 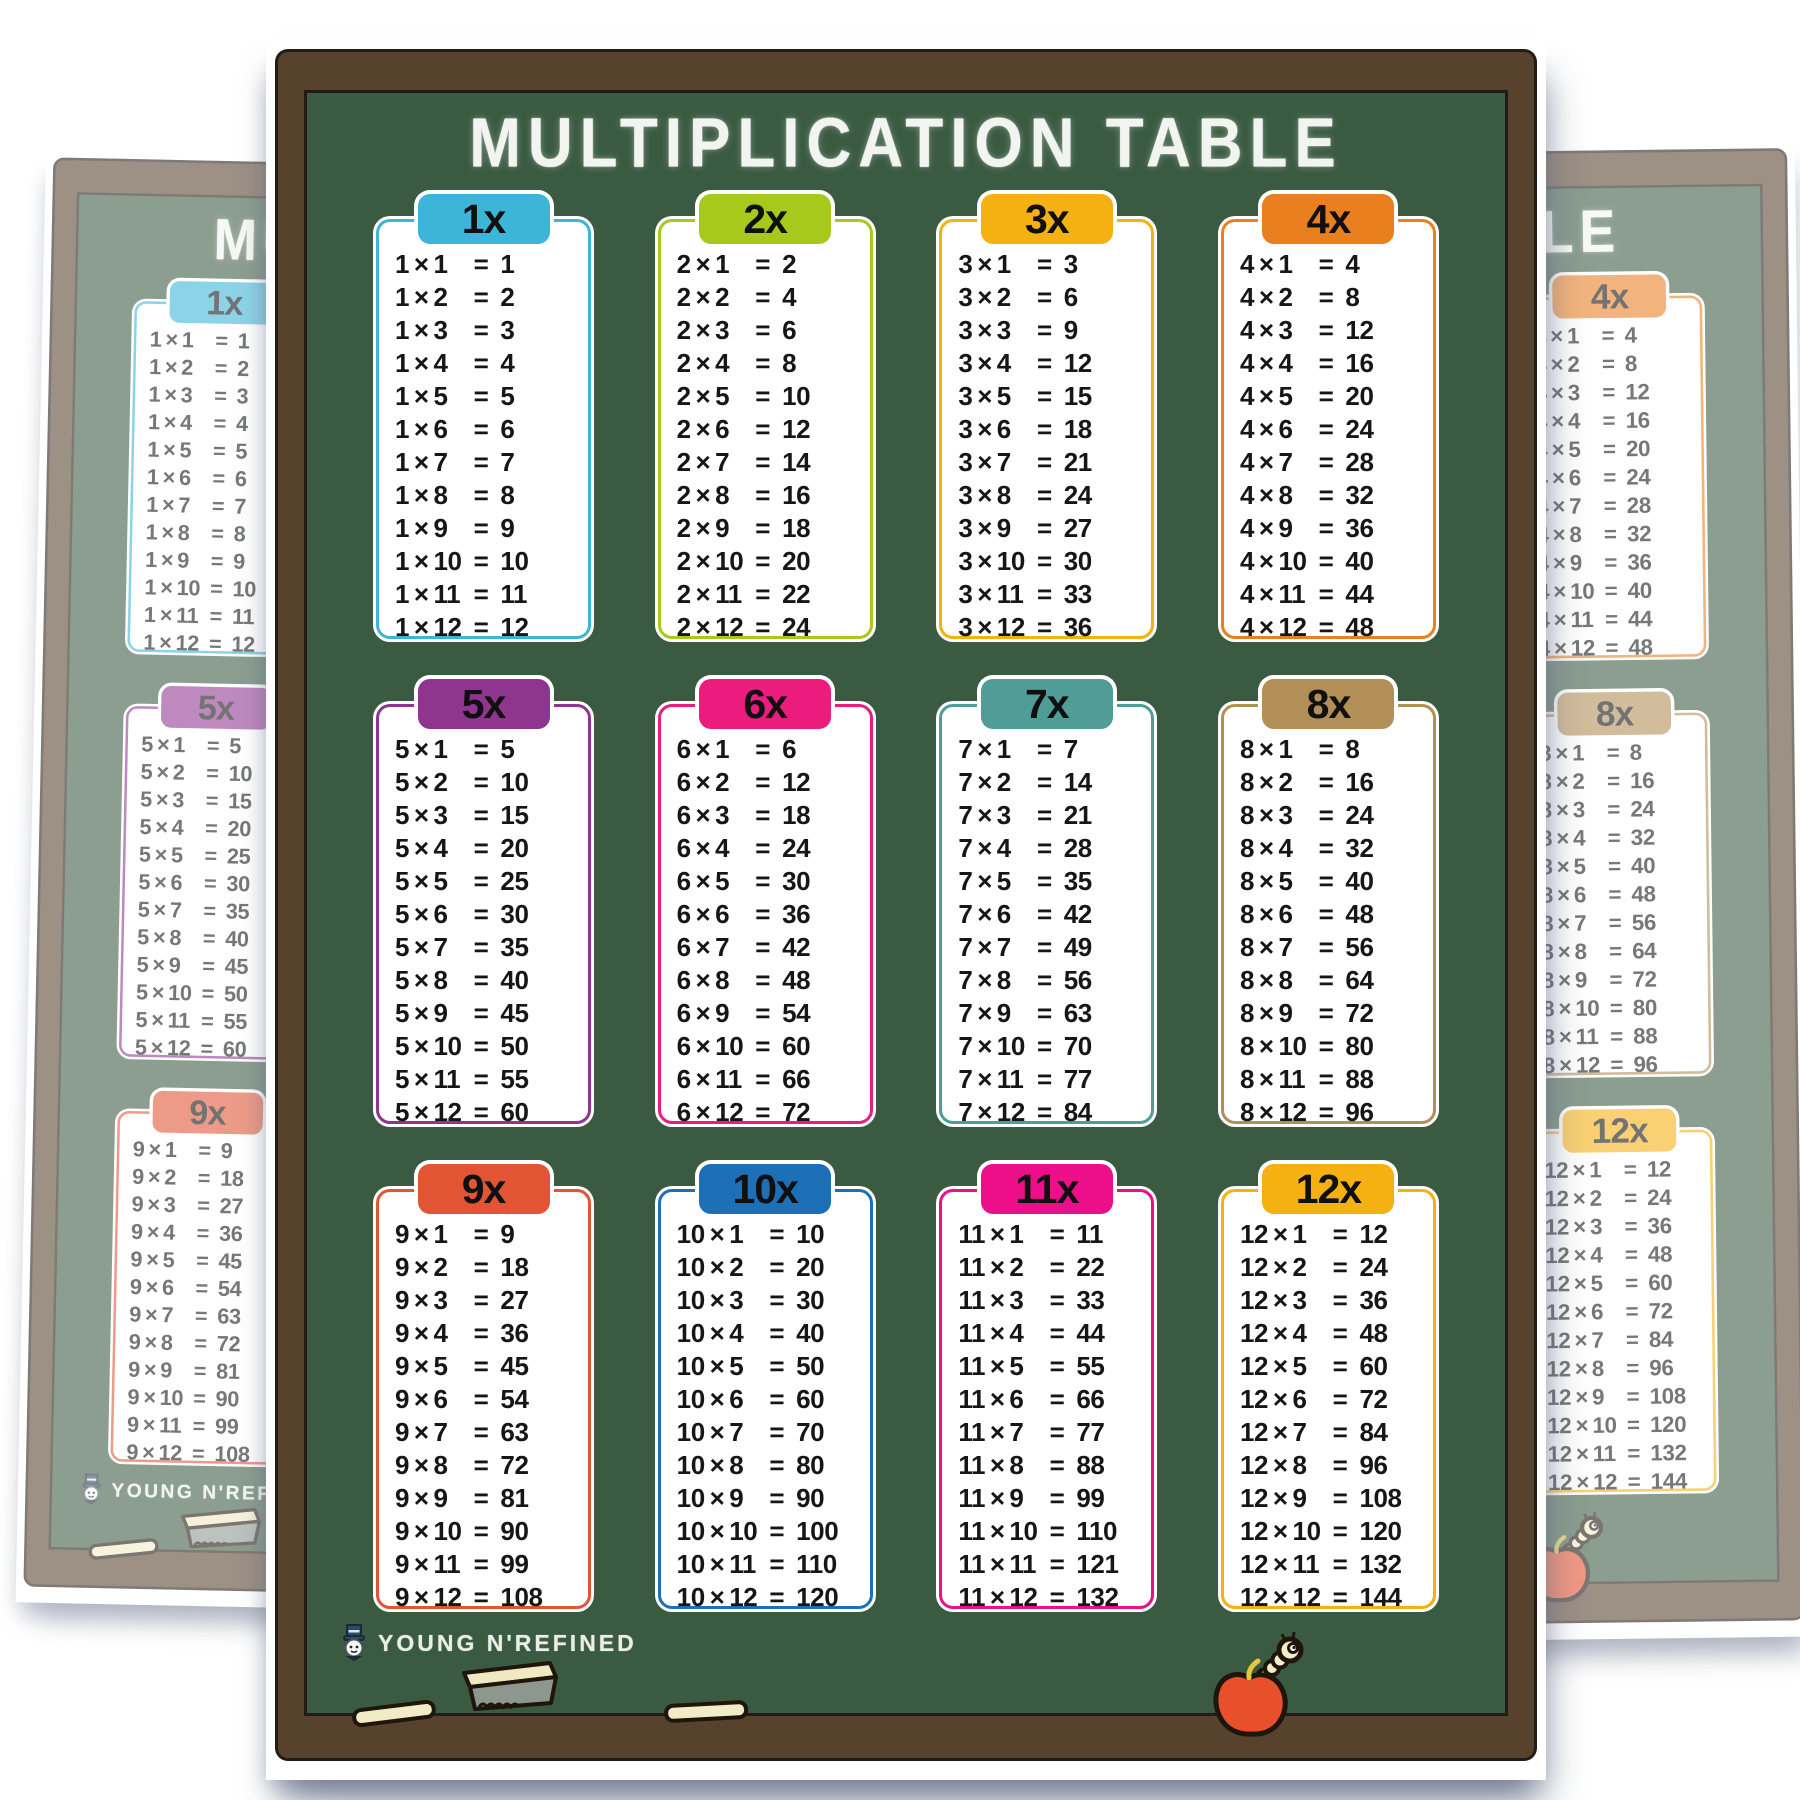 I want to click on row-value: 66, so click(x=1090, y=1399).